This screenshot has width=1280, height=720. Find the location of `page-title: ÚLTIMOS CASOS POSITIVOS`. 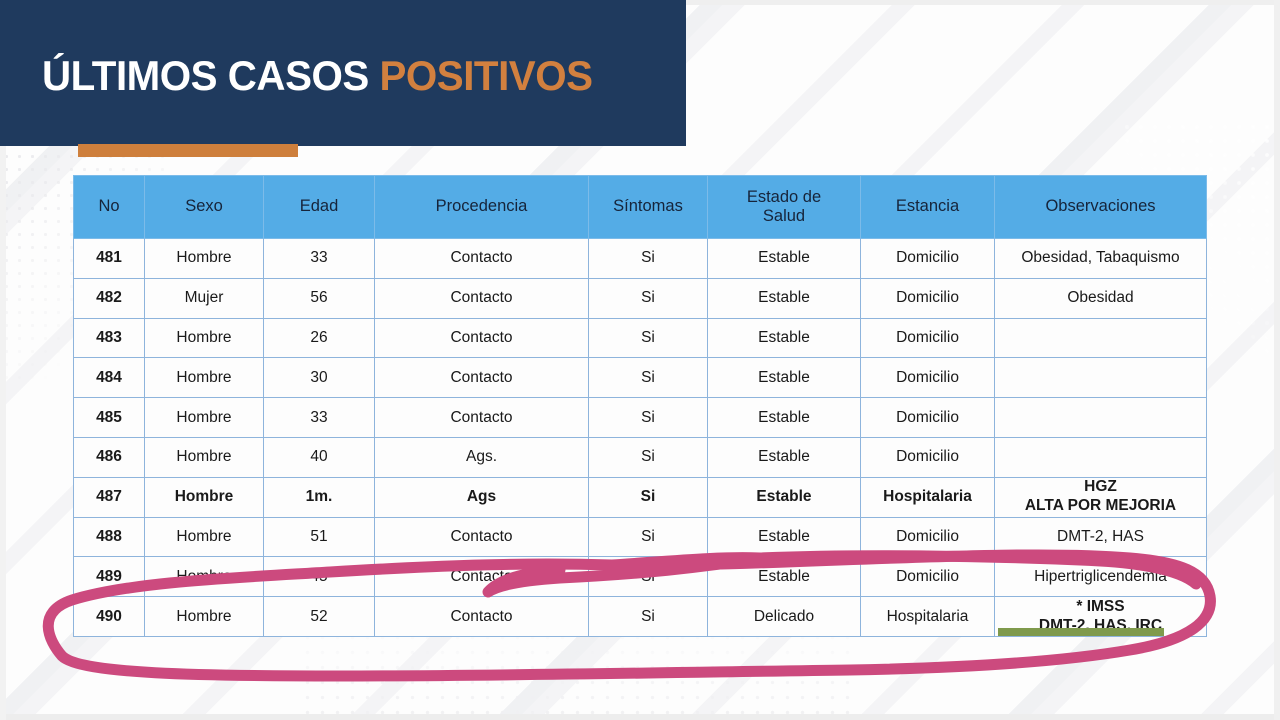

page-title: ÚLTIMOS CASOS POSITIVOS is located at coordinates (317, 76).